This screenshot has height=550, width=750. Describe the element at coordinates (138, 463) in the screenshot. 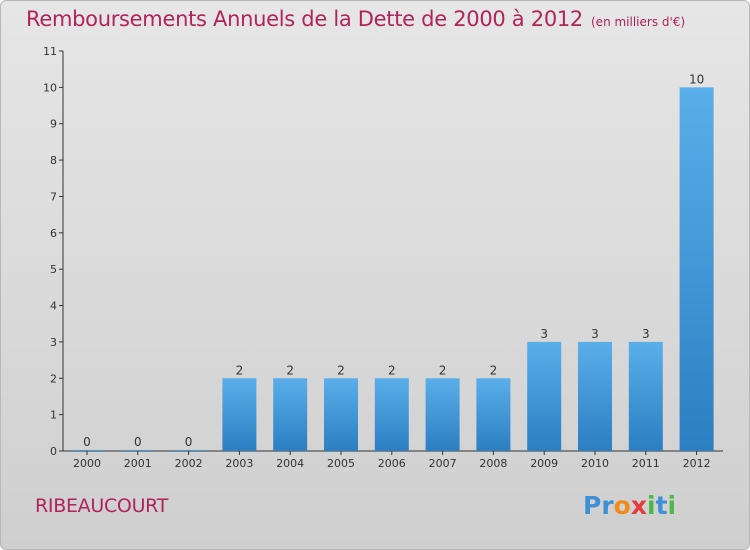

I see `x-tick-label: 2001` at that location.